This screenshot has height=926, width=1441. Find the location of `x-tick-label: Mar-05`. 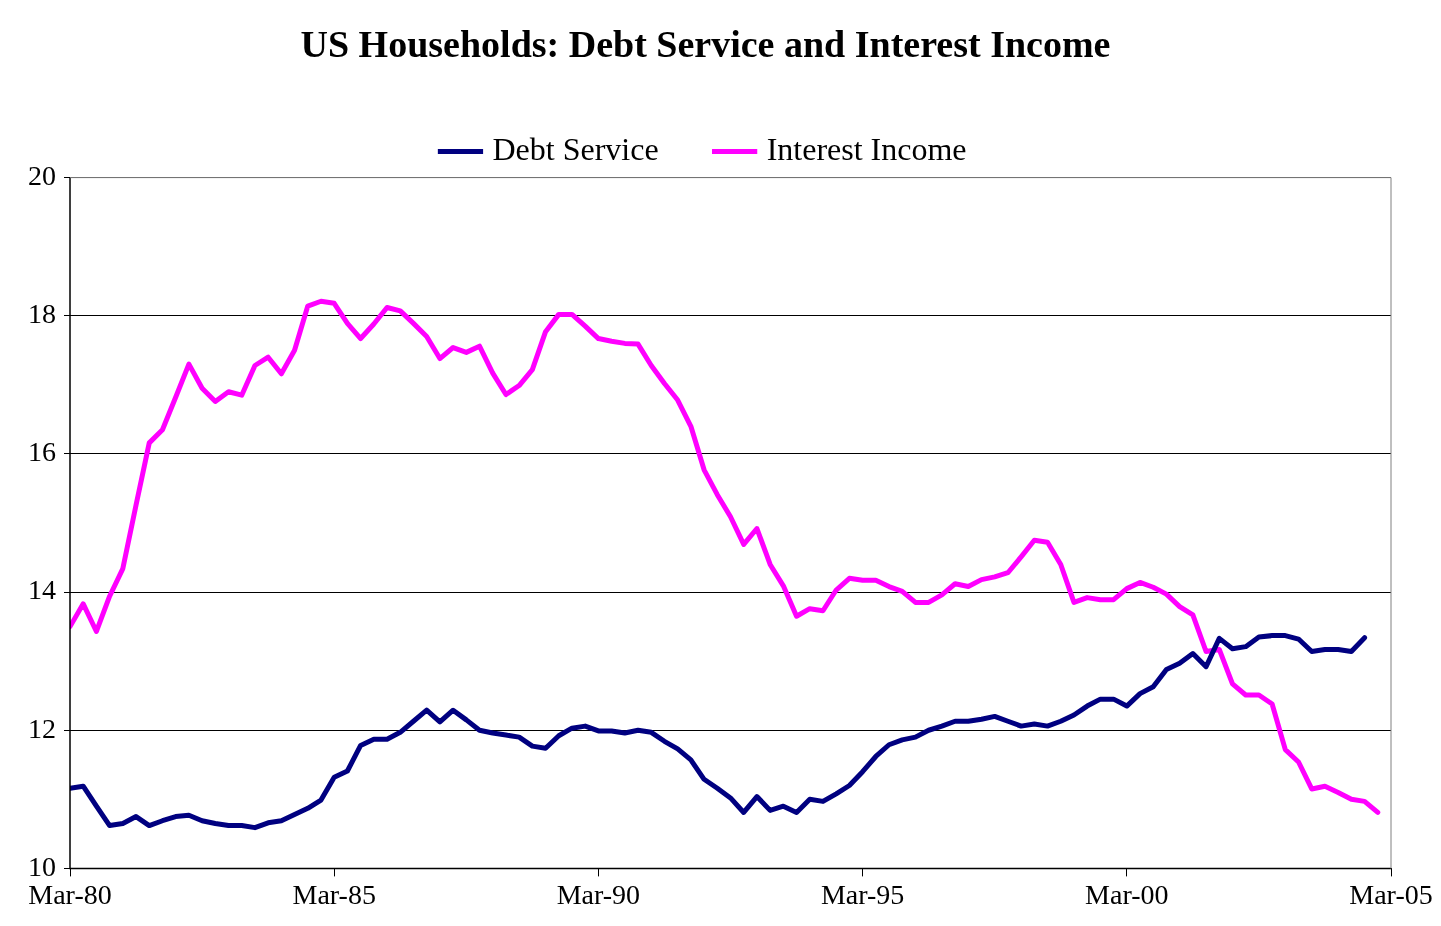

x-tick-label: Mar-05 is located at coordinates (1391, 894).